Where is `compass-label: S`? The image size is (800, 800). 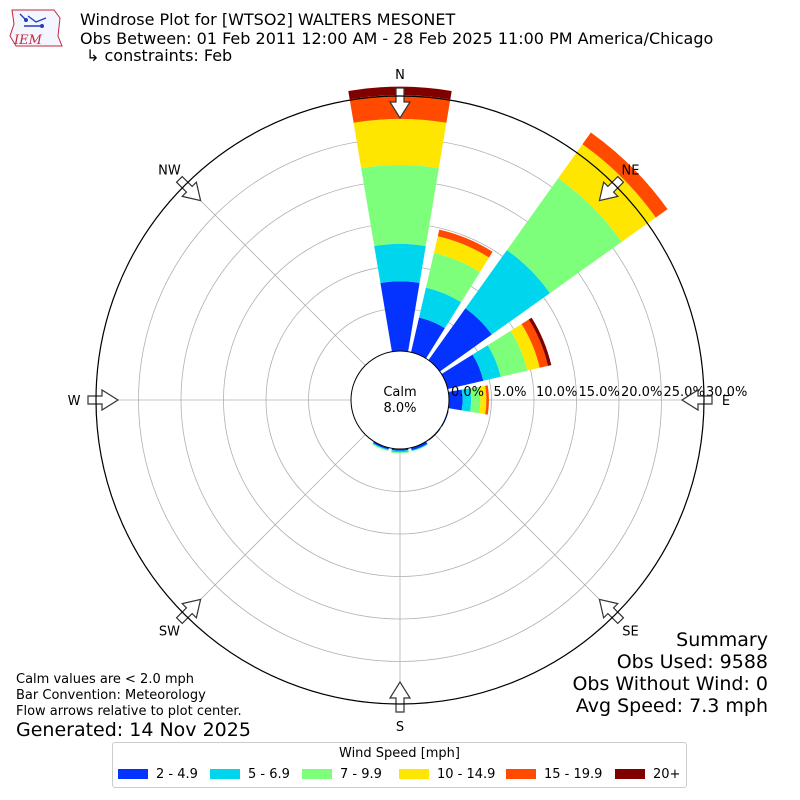
compass-label: S is located at coordinates (400, 727).